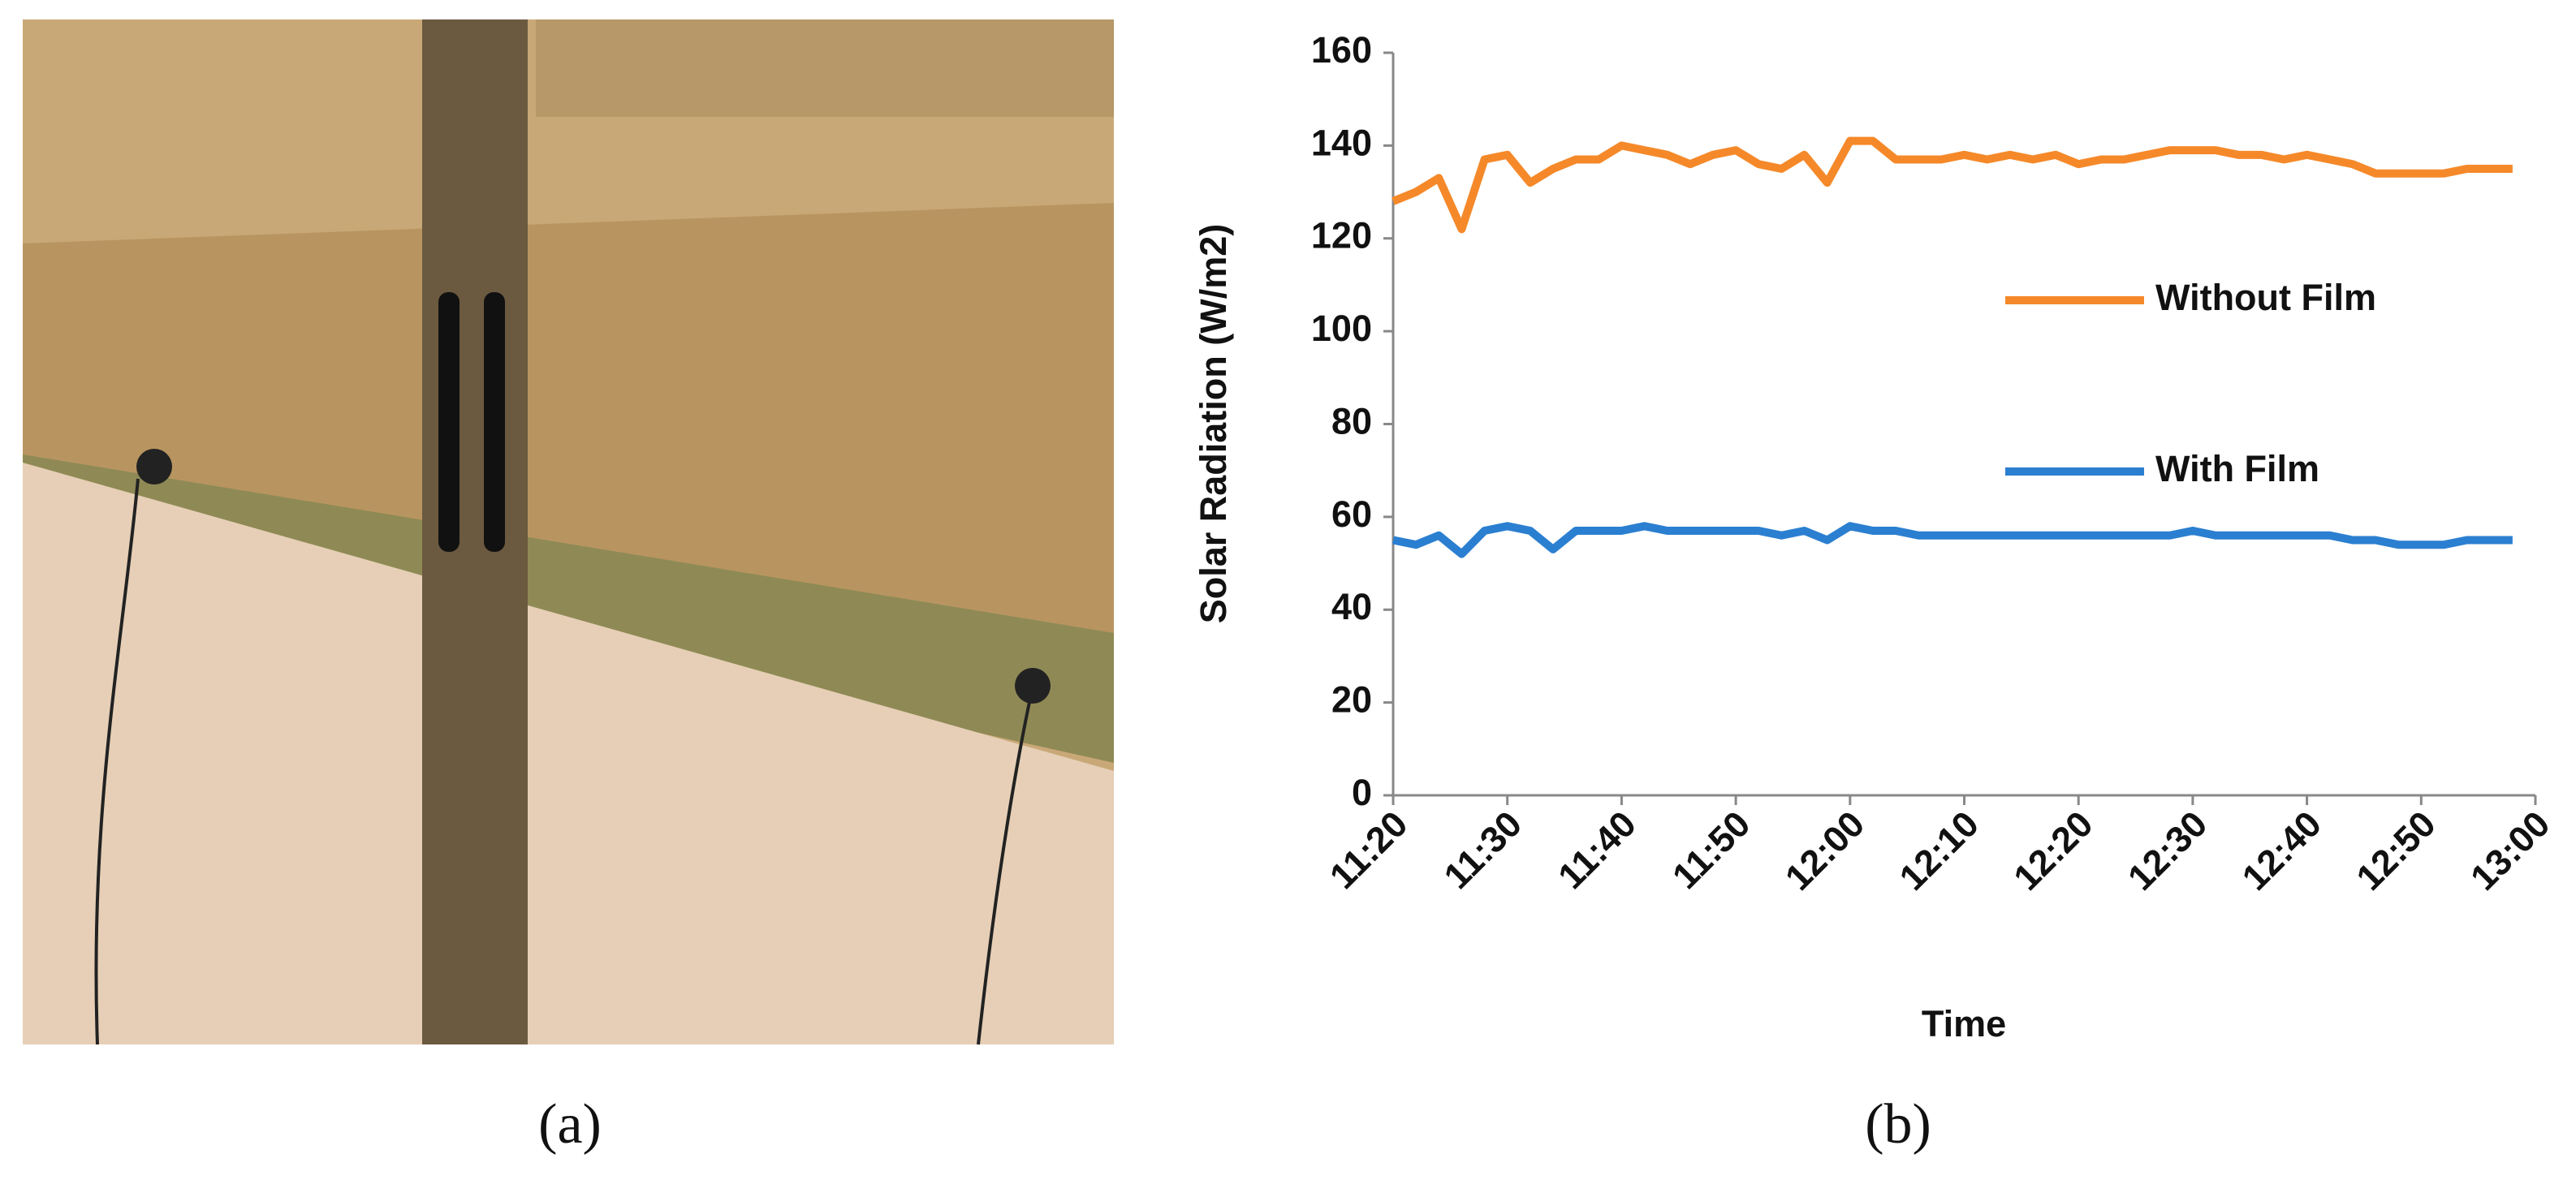  What do you see at coordinates (2167, 850) in the screenshot?
I see `x-tick-label: 12:30` at bounding box center [2167, 850].